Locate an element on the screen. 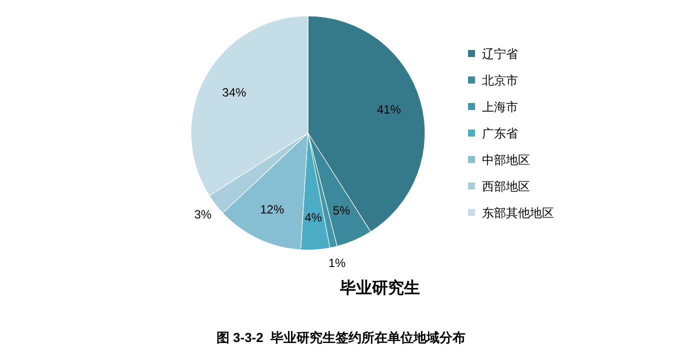 The width and height of the screenshot is (682, 358). legend-label: 辽宁省 is located at coordinates (500, 54).